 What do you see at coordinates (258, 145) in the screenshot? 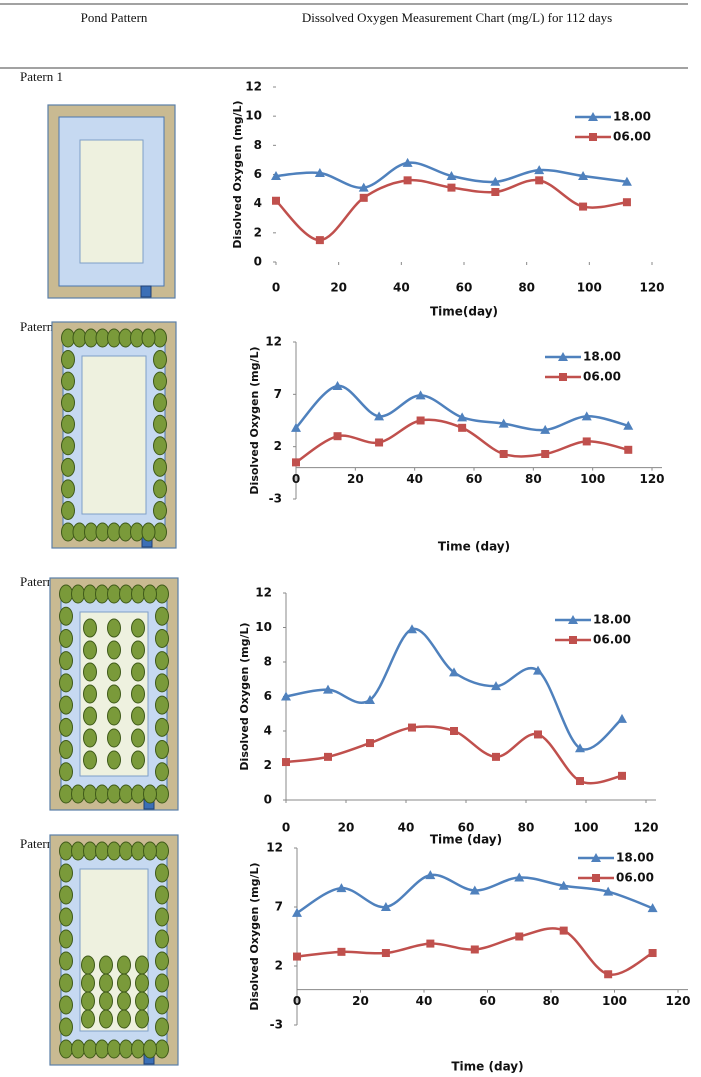
I see `y-tick-label: 8` at bounding box center [258, 145].